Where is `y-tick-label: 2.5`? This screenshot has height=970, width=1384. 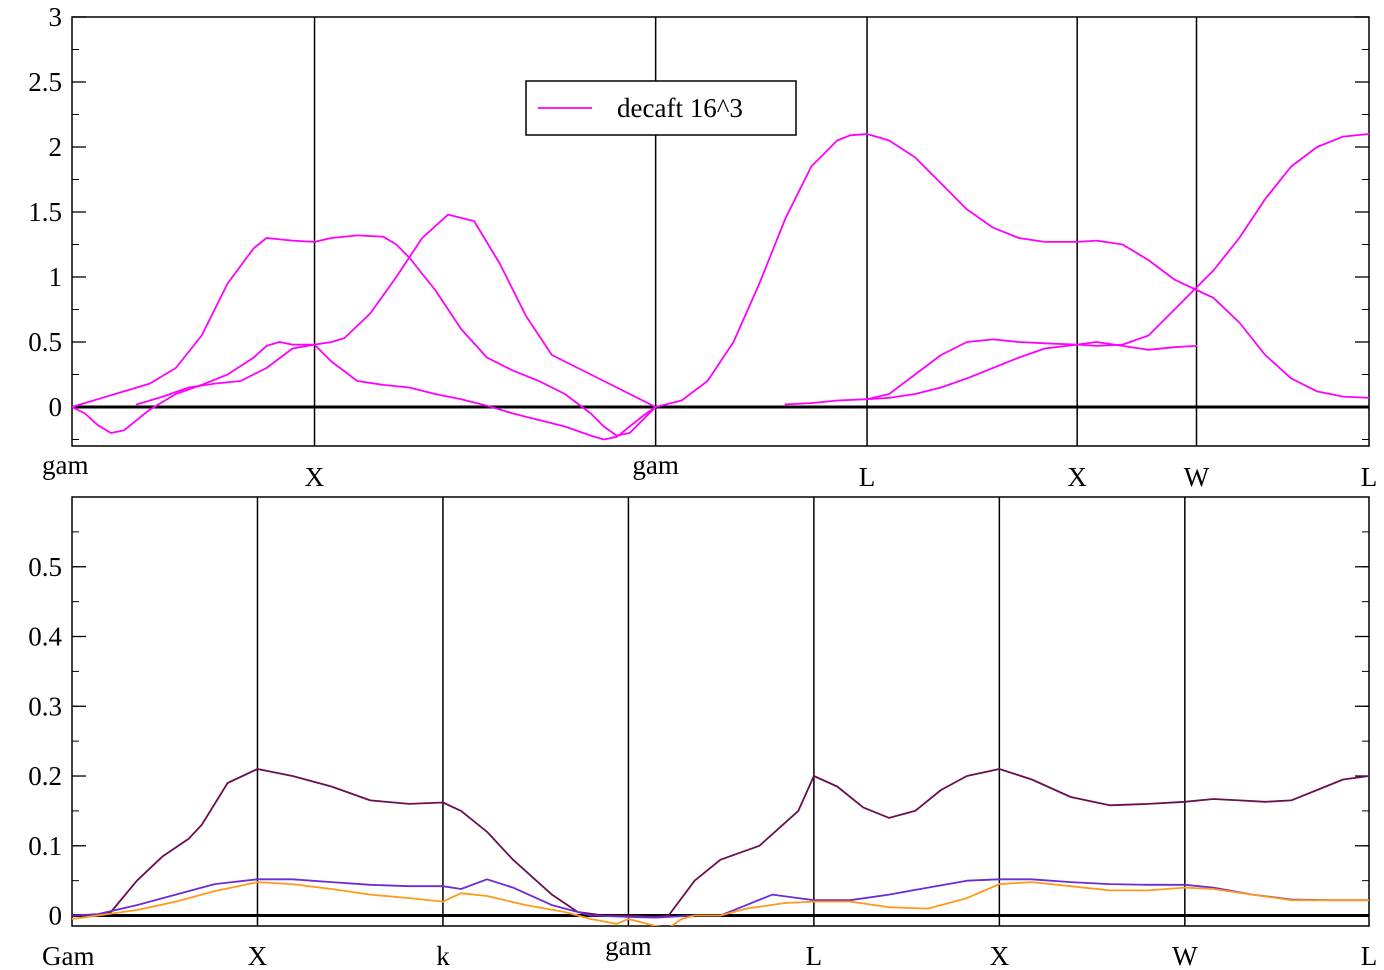 y-tick-label: 2.5 is located at coordinates (45, 82).